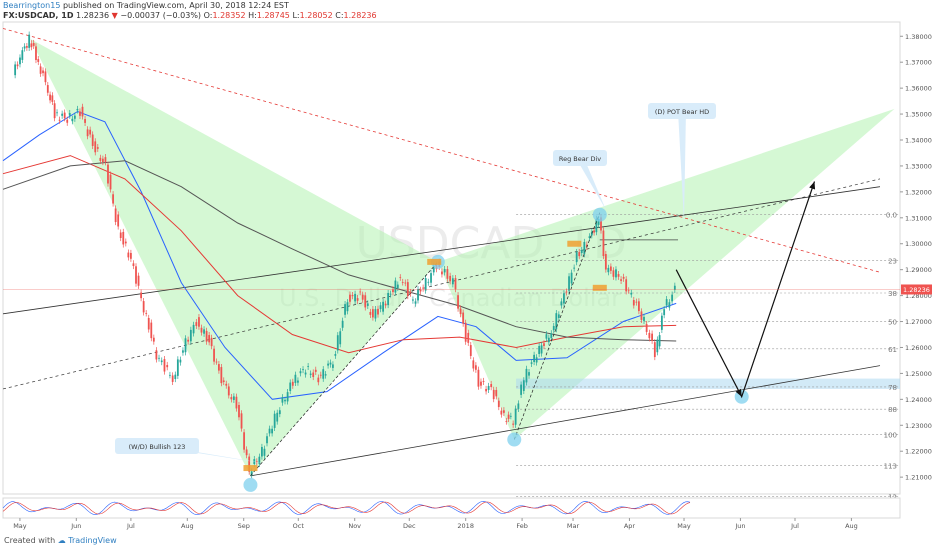 This screenshot has height=550, width=932. Describe the element at coordinates (918, 478) in the screenshot. I see `y-tick-label: 1.21000` at that location.